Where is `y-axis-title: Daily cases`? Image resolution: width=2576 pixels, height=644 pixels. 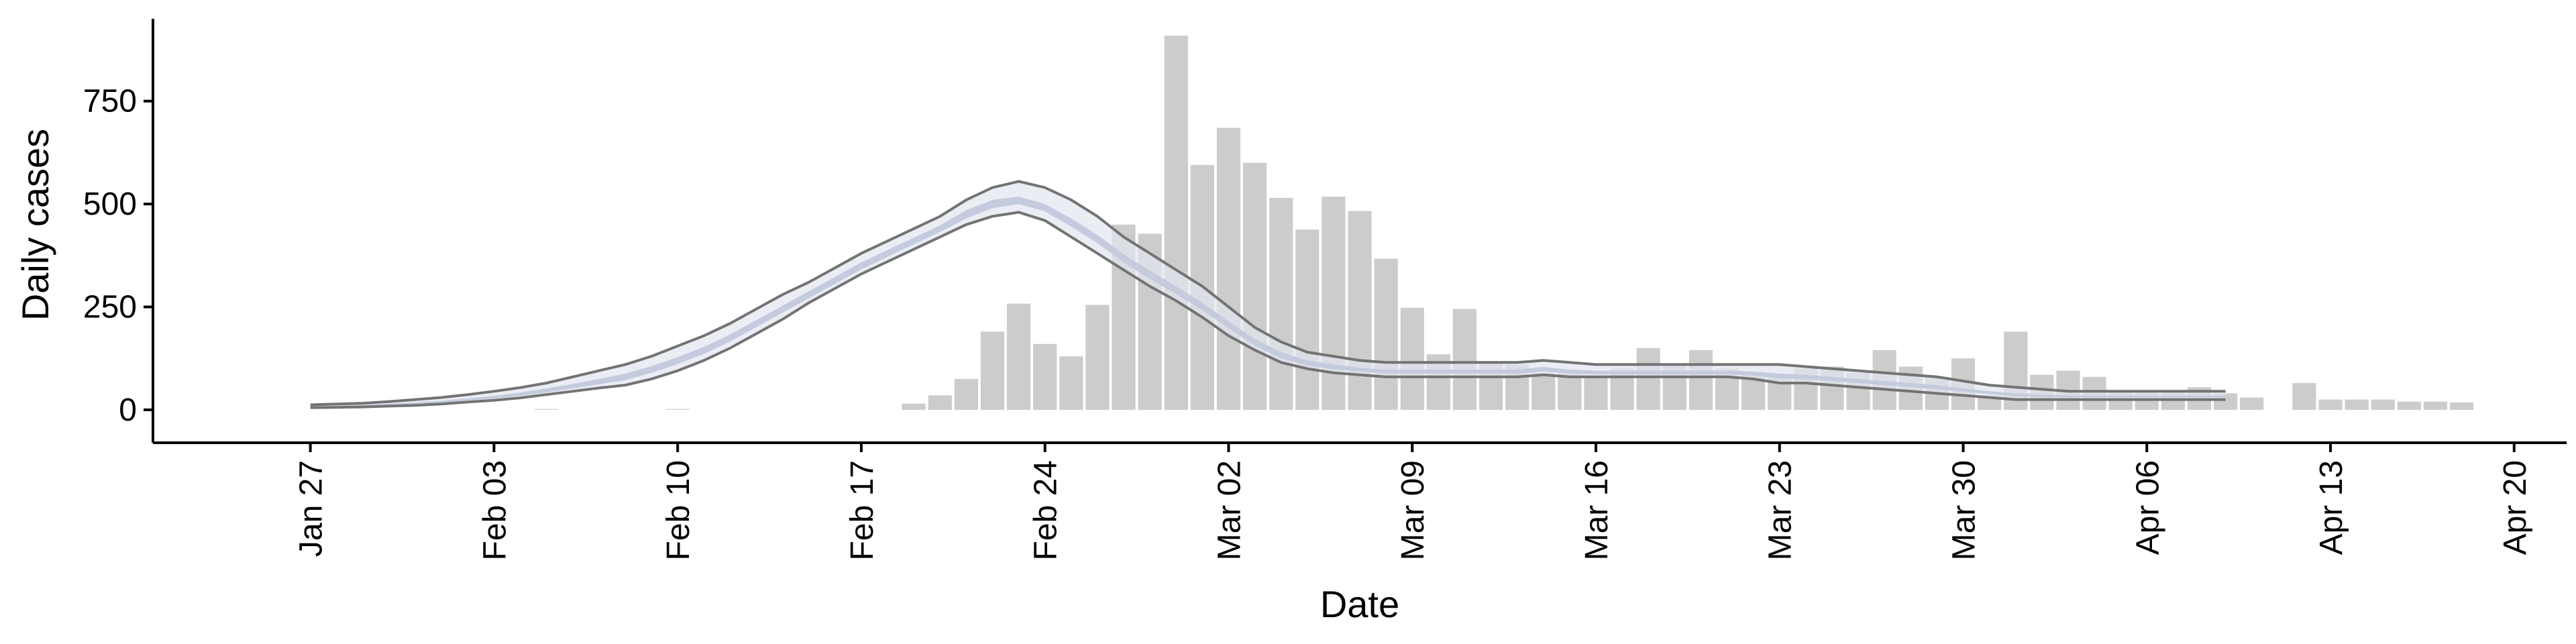 y-axis-title: Daily cases is located at coordinates (35, 225).